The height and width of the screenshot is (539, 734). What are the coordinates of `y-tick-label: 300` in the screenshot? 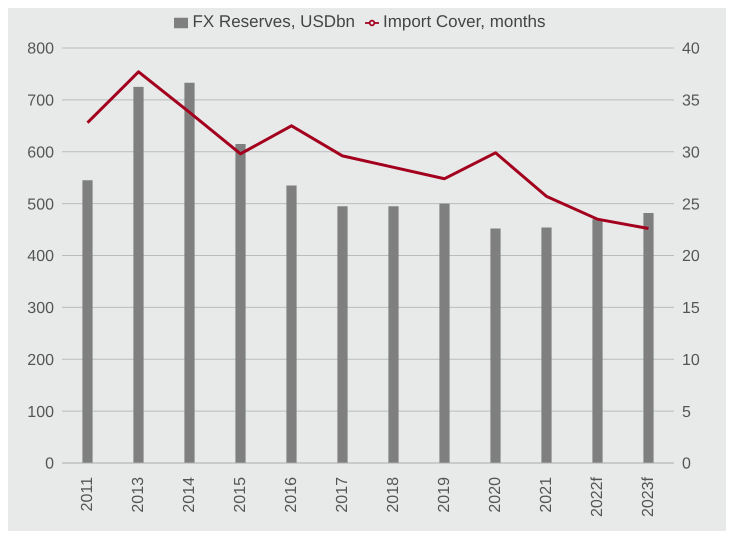 It's located at (40, 309).